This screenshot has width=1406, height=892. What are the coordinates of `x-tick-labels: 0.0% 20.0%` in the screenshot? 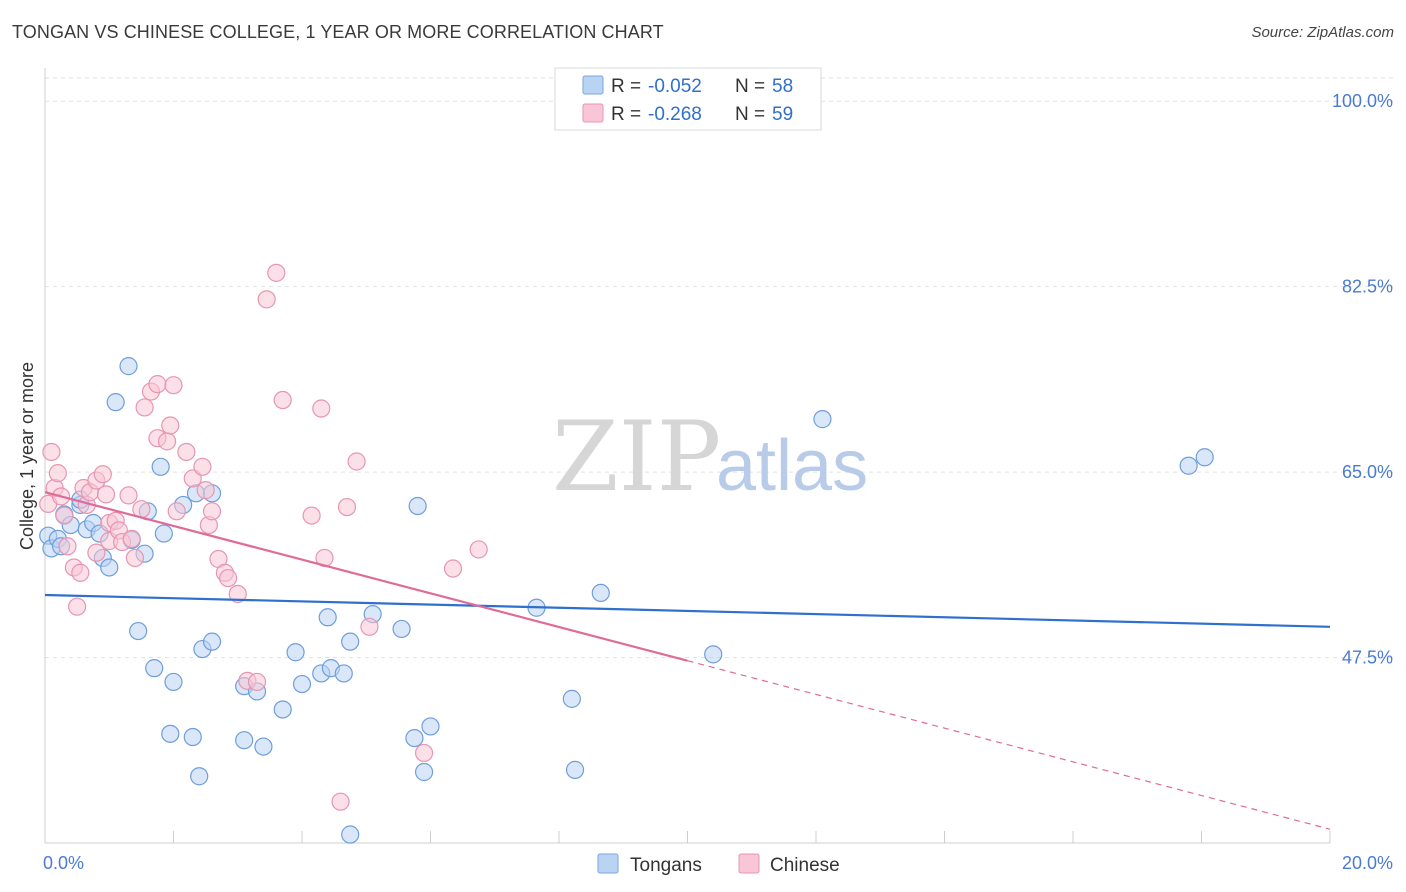 It's located at (718, 863).